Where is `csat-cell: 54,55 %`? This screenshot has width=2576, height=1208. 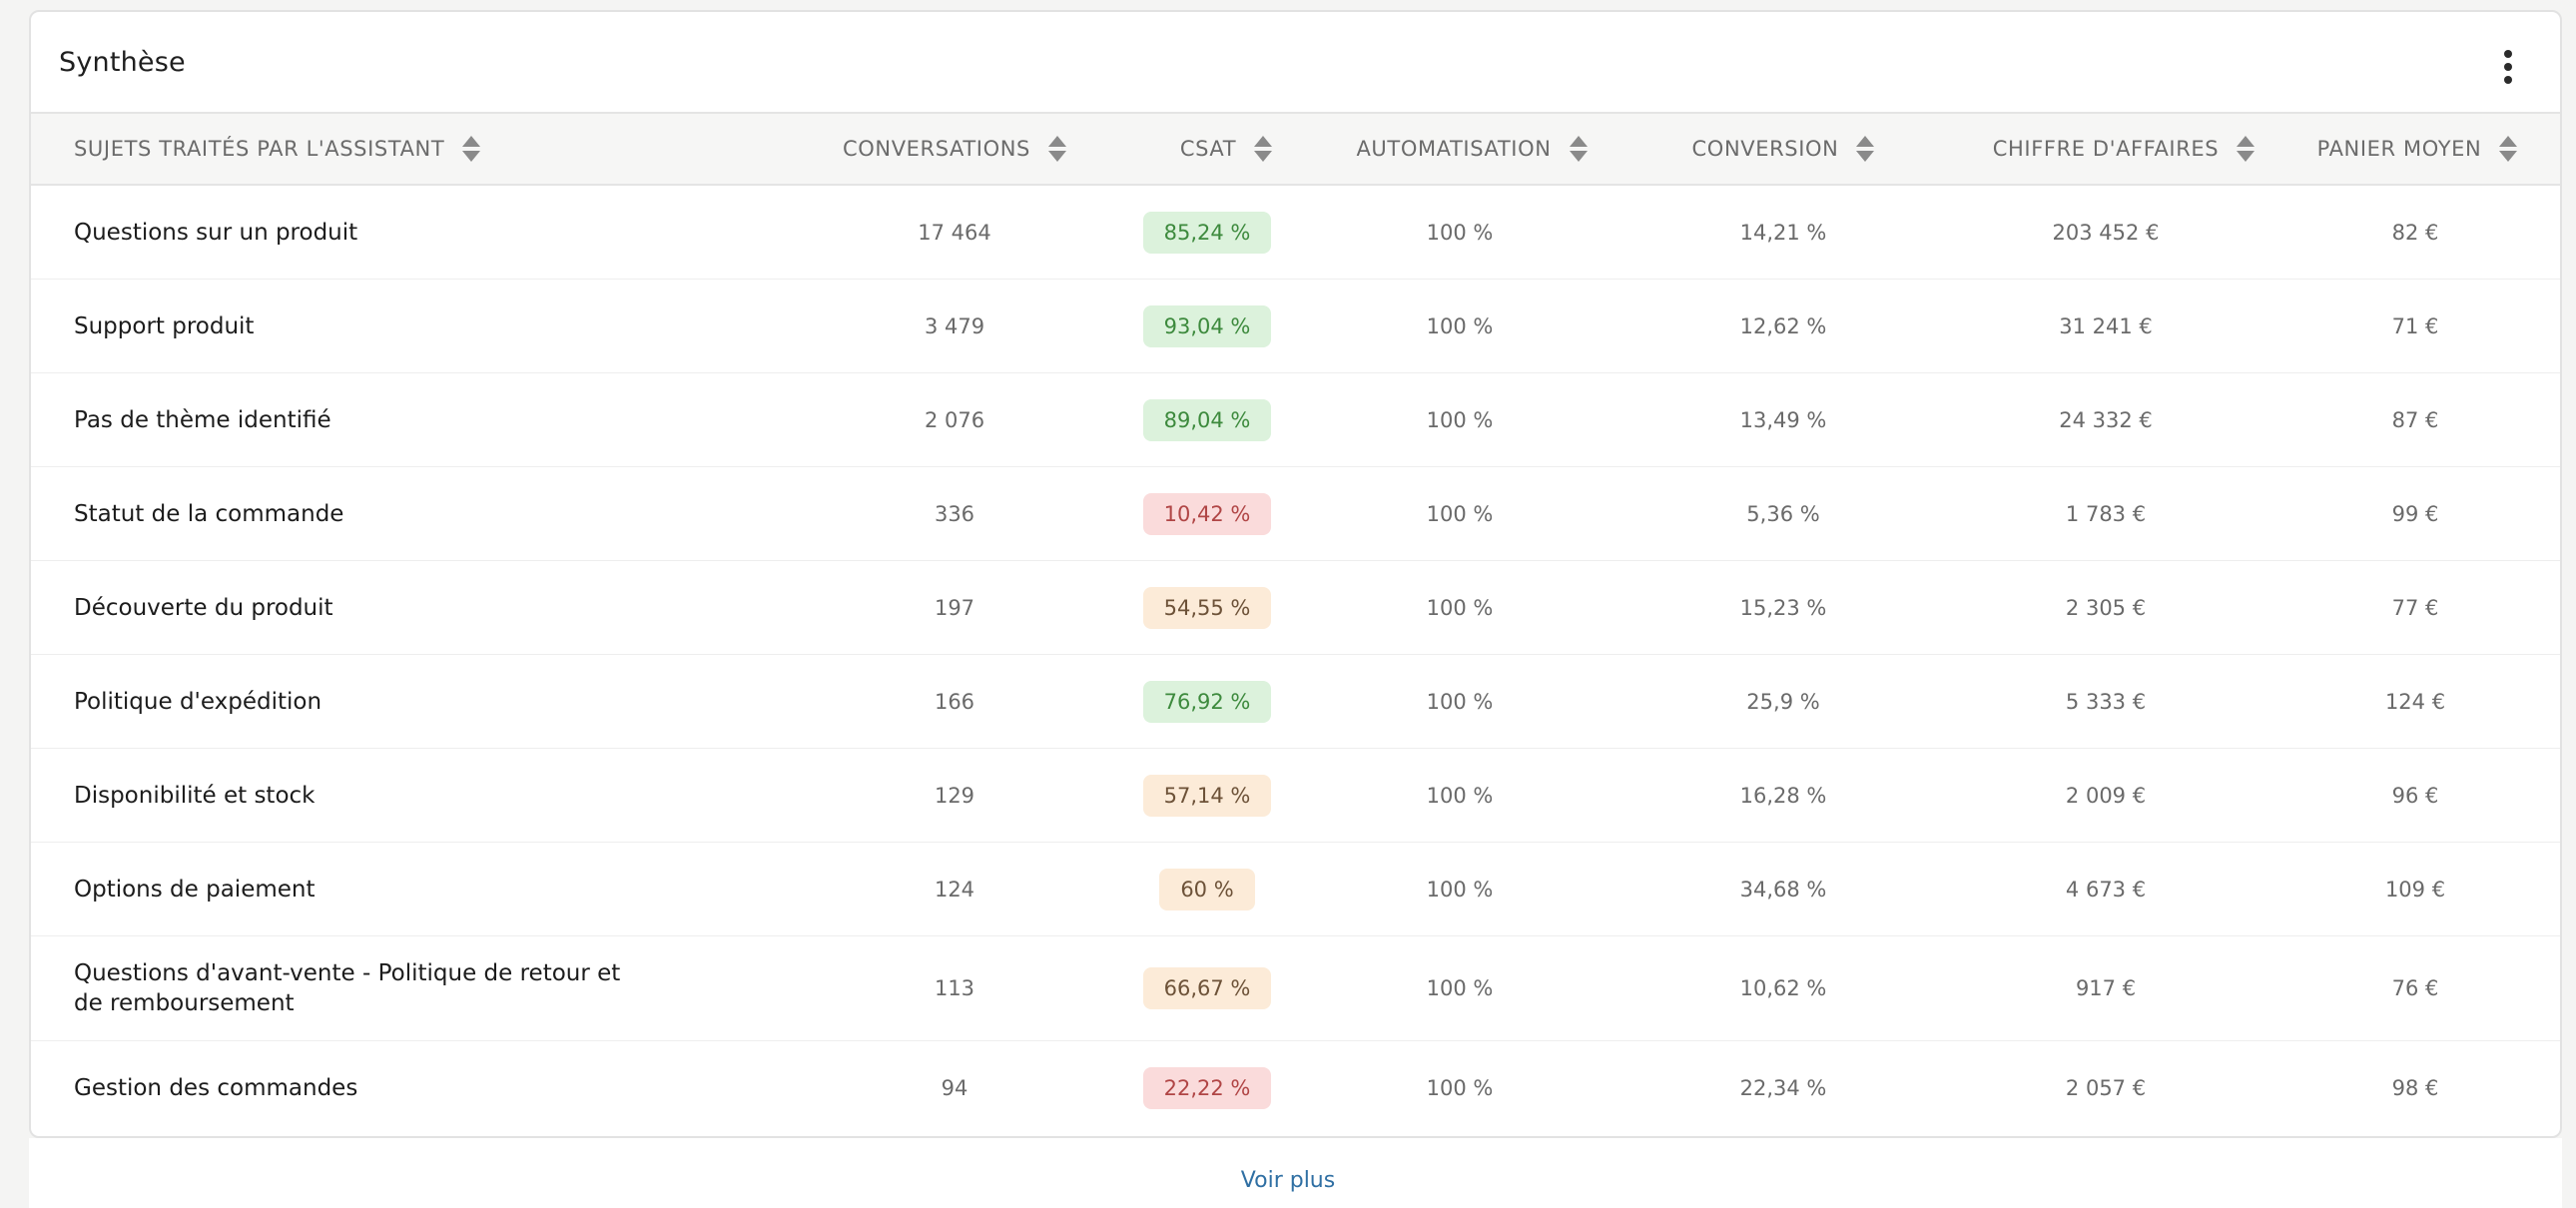 csat-cell: 54,55 % is located at coordinates (1207, 607).